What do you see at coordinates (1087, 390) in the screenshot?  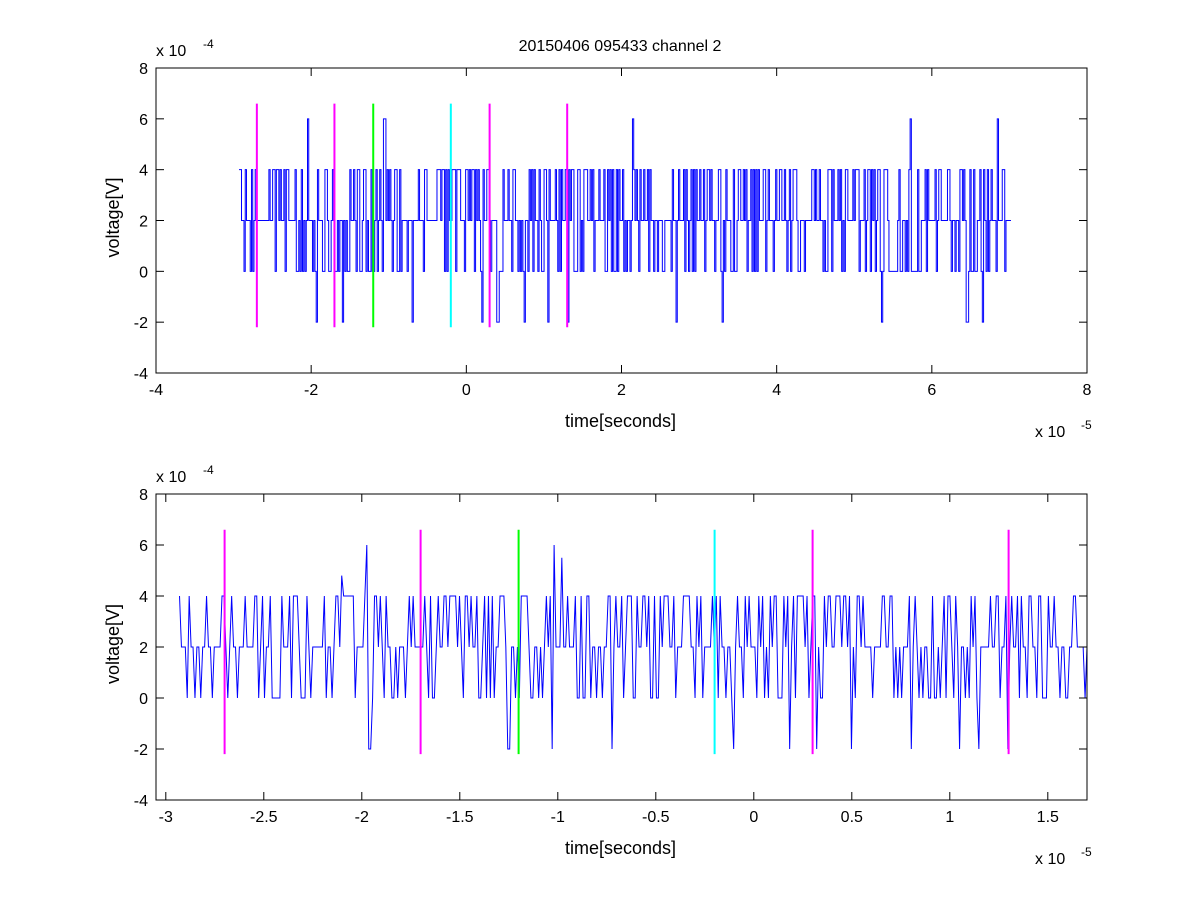 I see `x-tick-label: 8` at bounding box center [1087, 390].